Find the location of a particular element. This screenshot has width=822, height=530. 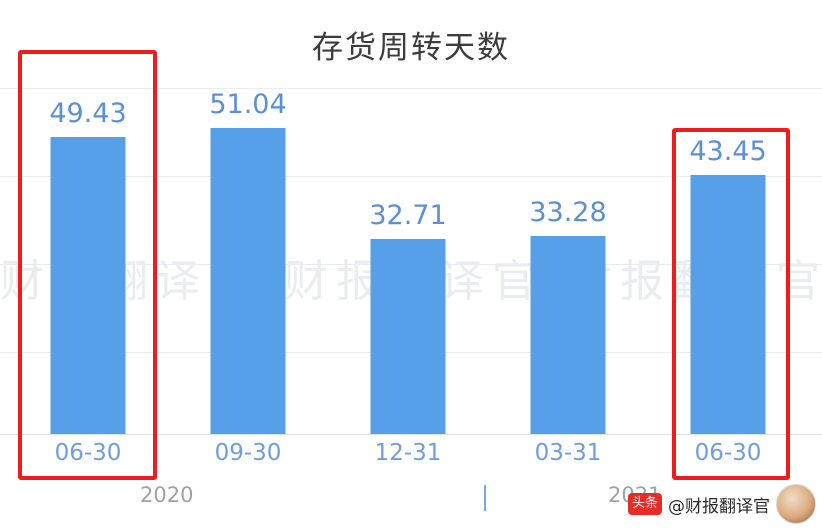

attribution: 头条 @财报翻译官 is located at coordinates (722, 504).